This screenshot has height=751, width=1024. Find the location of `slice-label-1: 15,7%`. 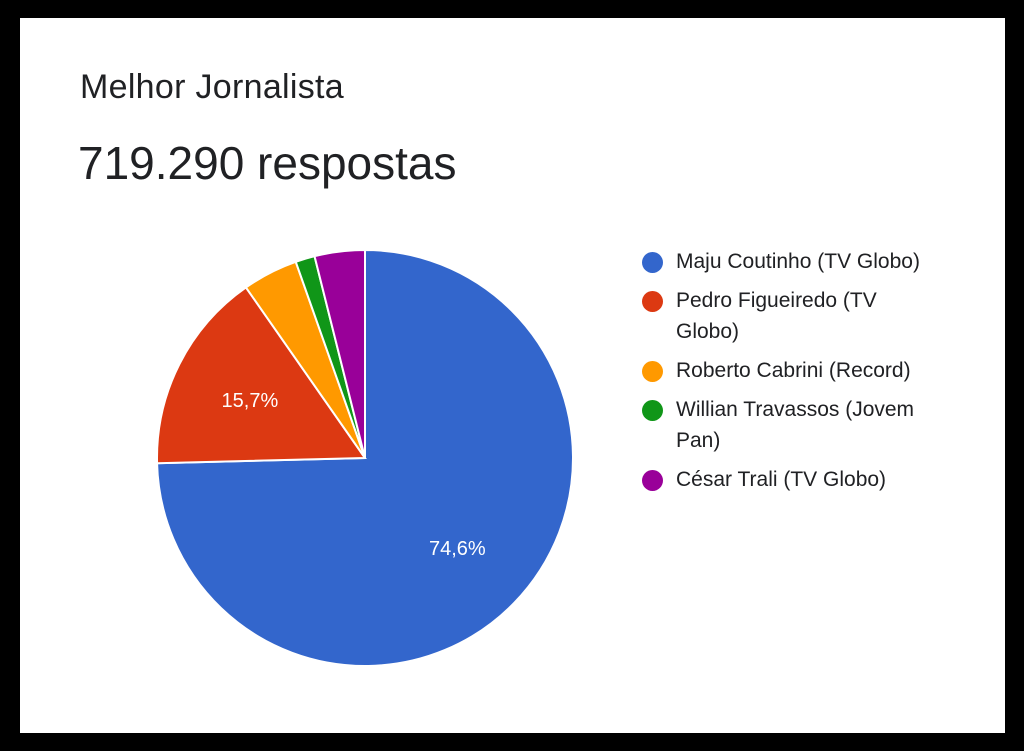

slice-label-1: 15,7% is located at coordinates (250, 401).